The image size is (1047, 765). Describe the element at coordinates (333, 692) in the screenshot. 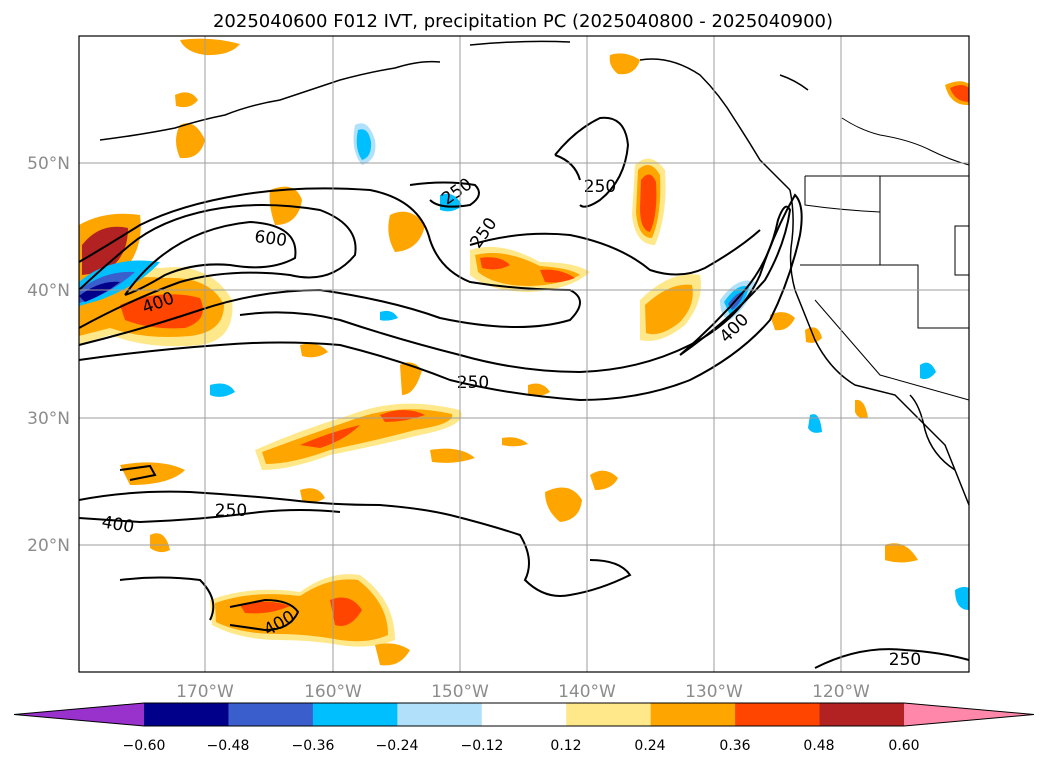

I see `lon-label: 160°W` at that location.